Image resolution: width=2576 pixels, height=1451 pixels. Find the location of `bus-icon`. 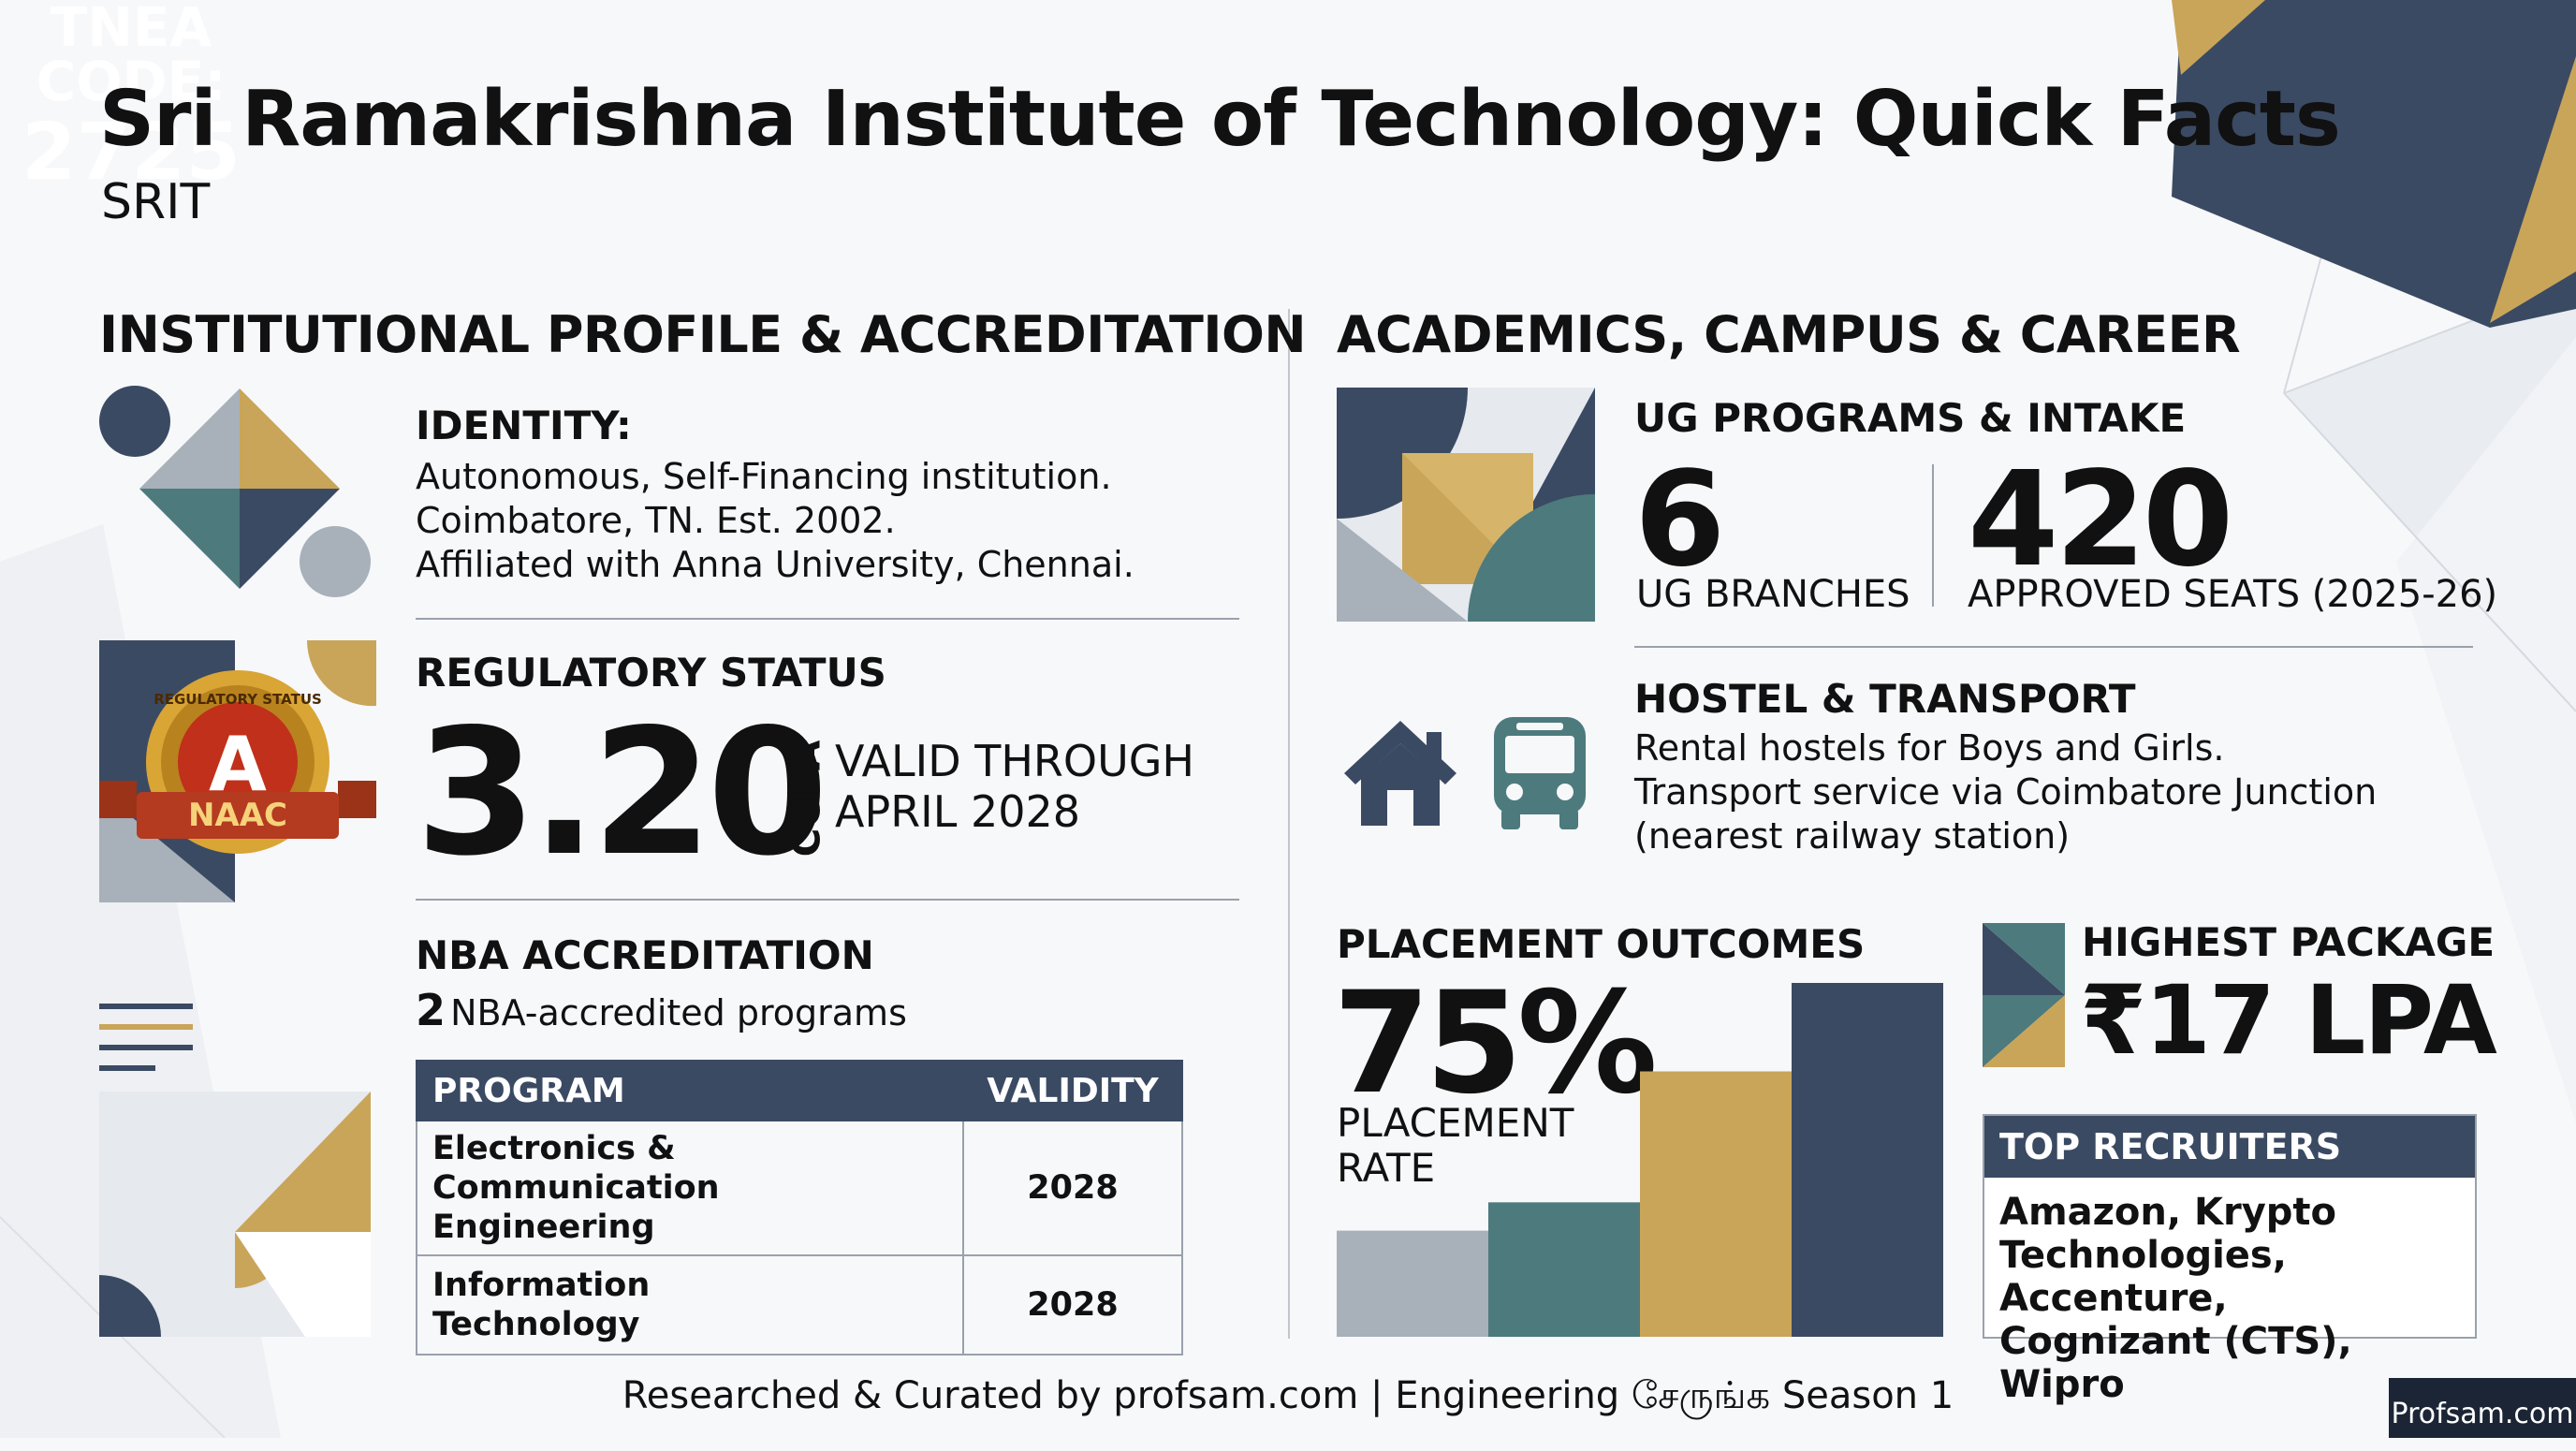

bus-icon is located at coordinates (1540, 773).